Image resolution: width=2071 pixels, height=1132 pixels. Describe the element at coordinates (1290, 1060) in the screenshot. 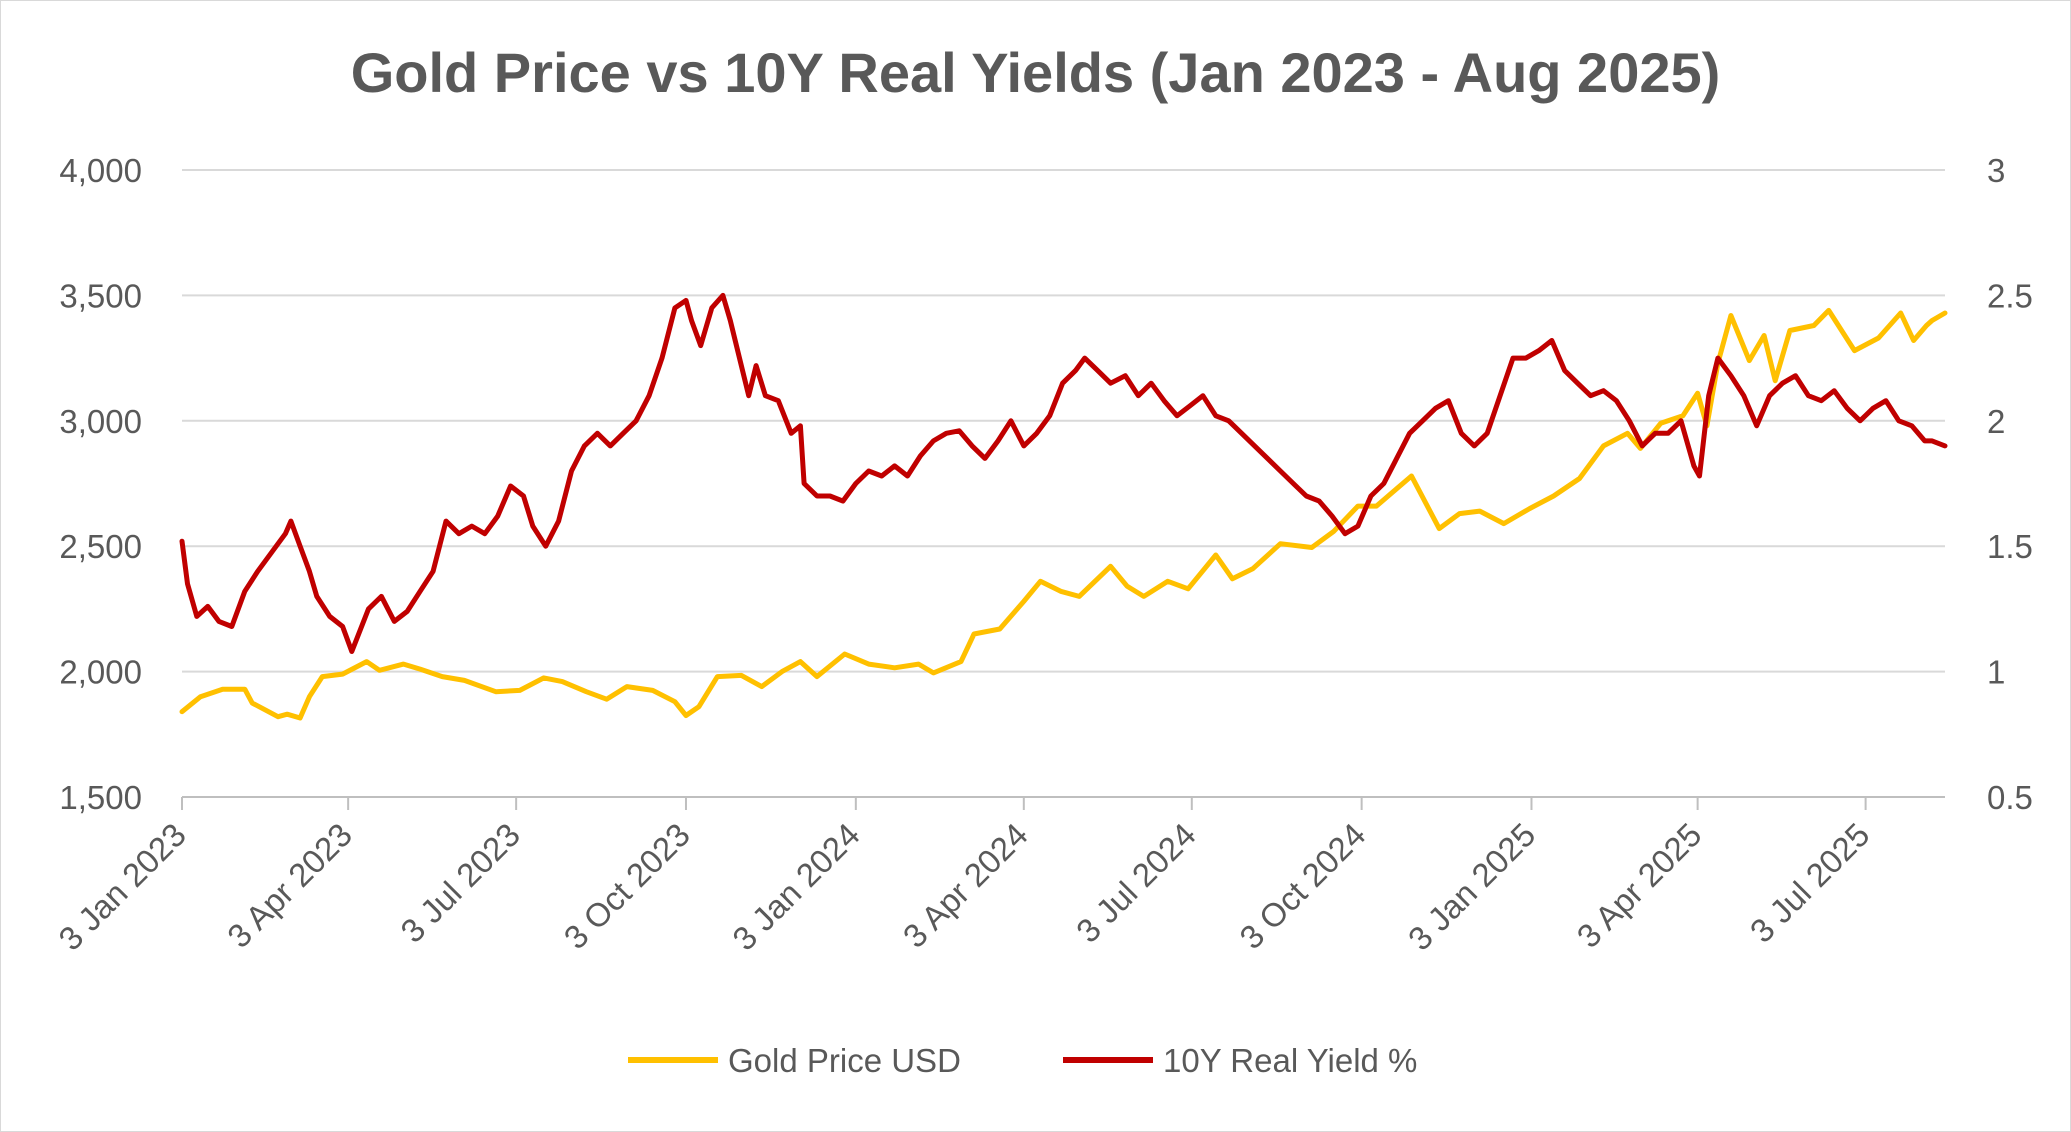

I see `legend-label-yield: 10Y Real Yield %` at that location.